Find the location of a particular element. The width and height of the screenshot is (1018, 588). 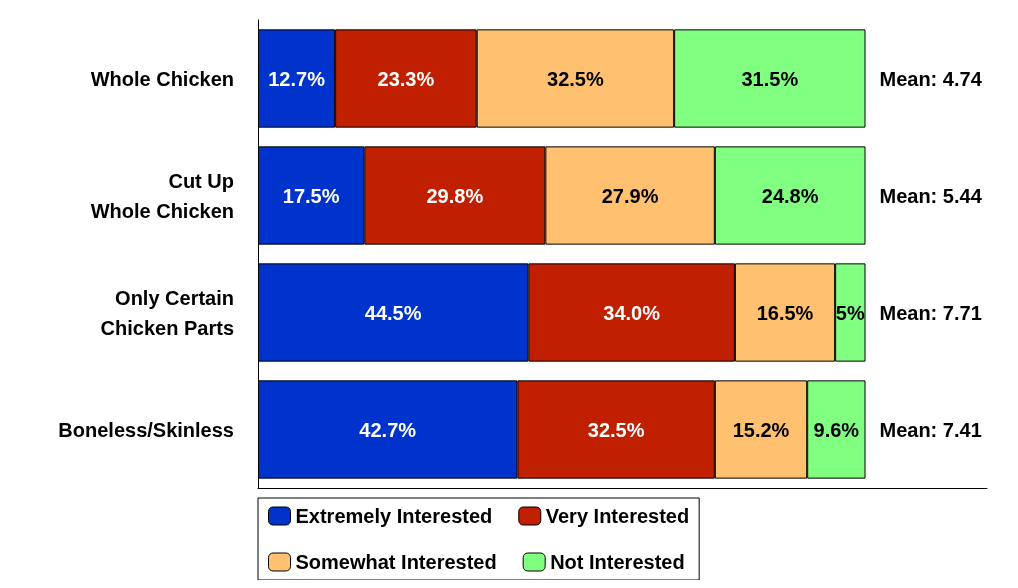

legend-label: Somewhat Interested is located at coordinates (396, 562).